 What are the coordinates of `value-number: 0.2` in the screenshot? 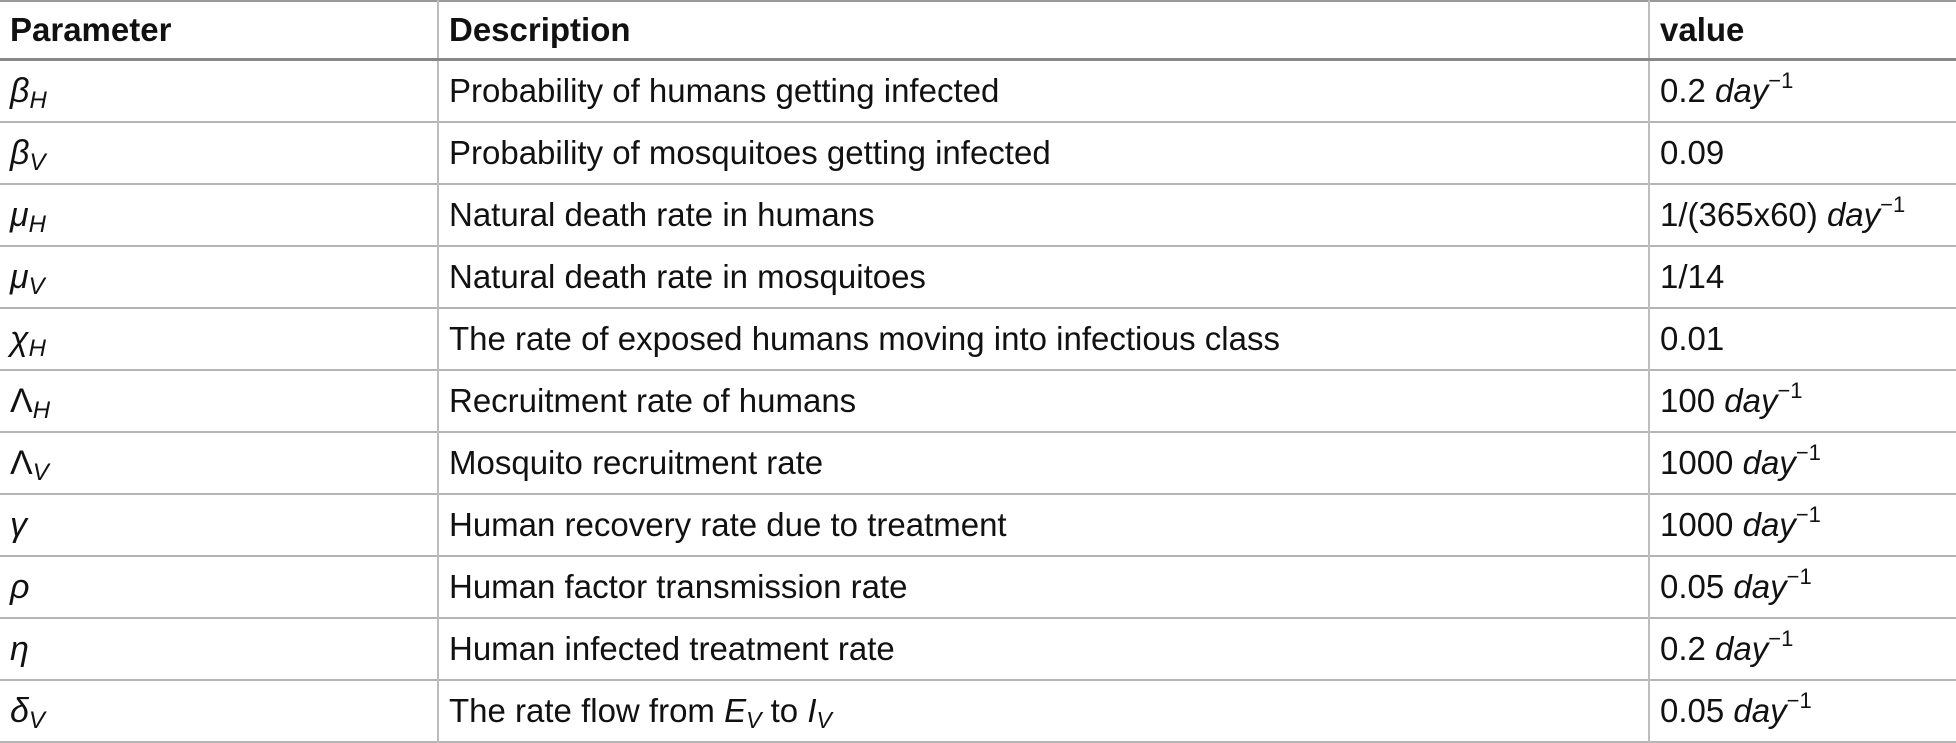 It's located at (1683, 648).